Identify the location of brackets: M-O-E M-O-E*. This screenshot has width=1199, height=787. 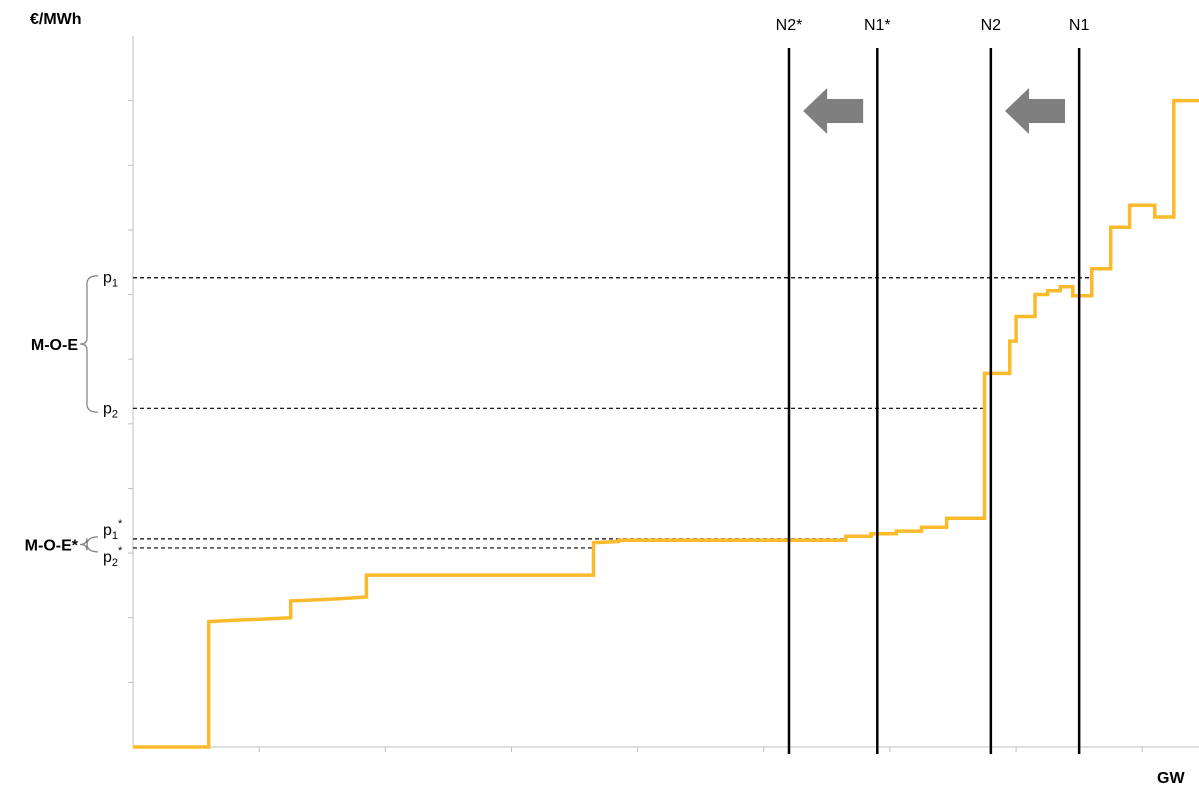
(61, 415).